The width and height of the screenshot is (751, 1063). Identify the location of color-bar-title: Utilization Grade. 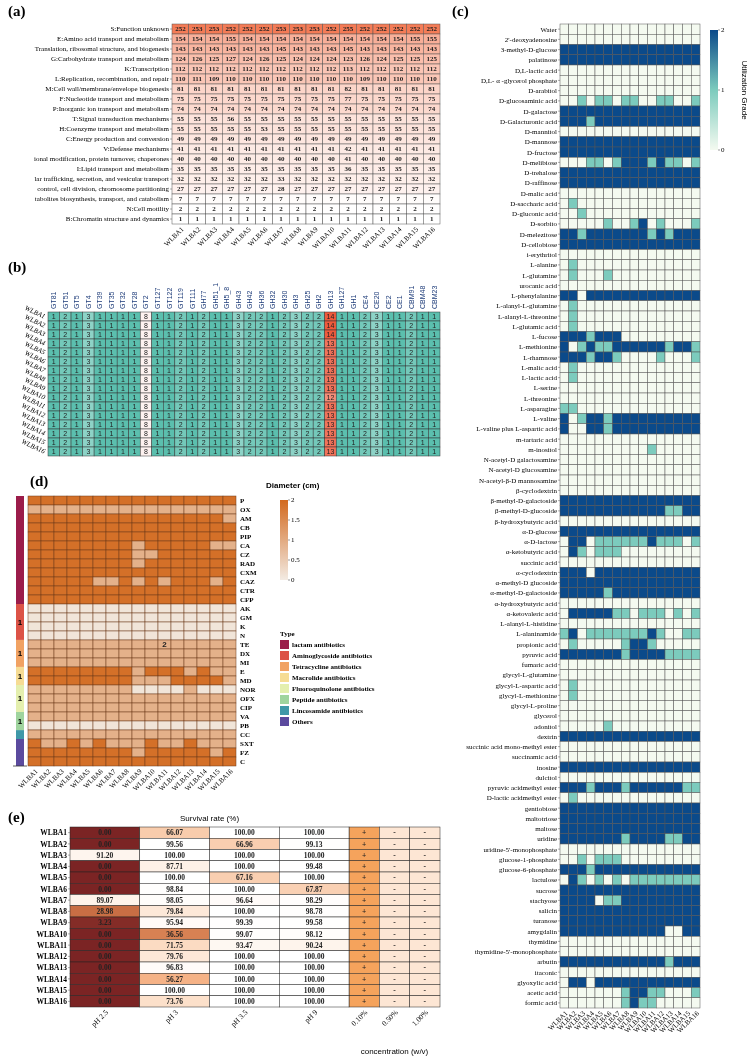
(744, 90).